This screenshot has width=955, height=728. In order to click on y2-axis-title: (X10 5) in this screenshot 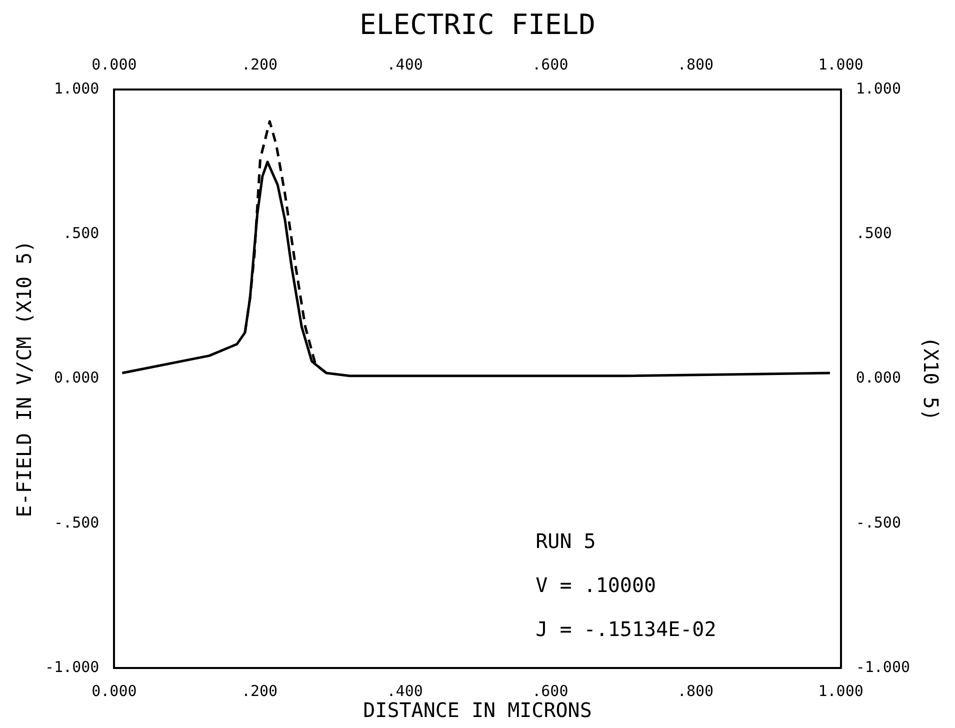, I will do `click(930, 378)`.